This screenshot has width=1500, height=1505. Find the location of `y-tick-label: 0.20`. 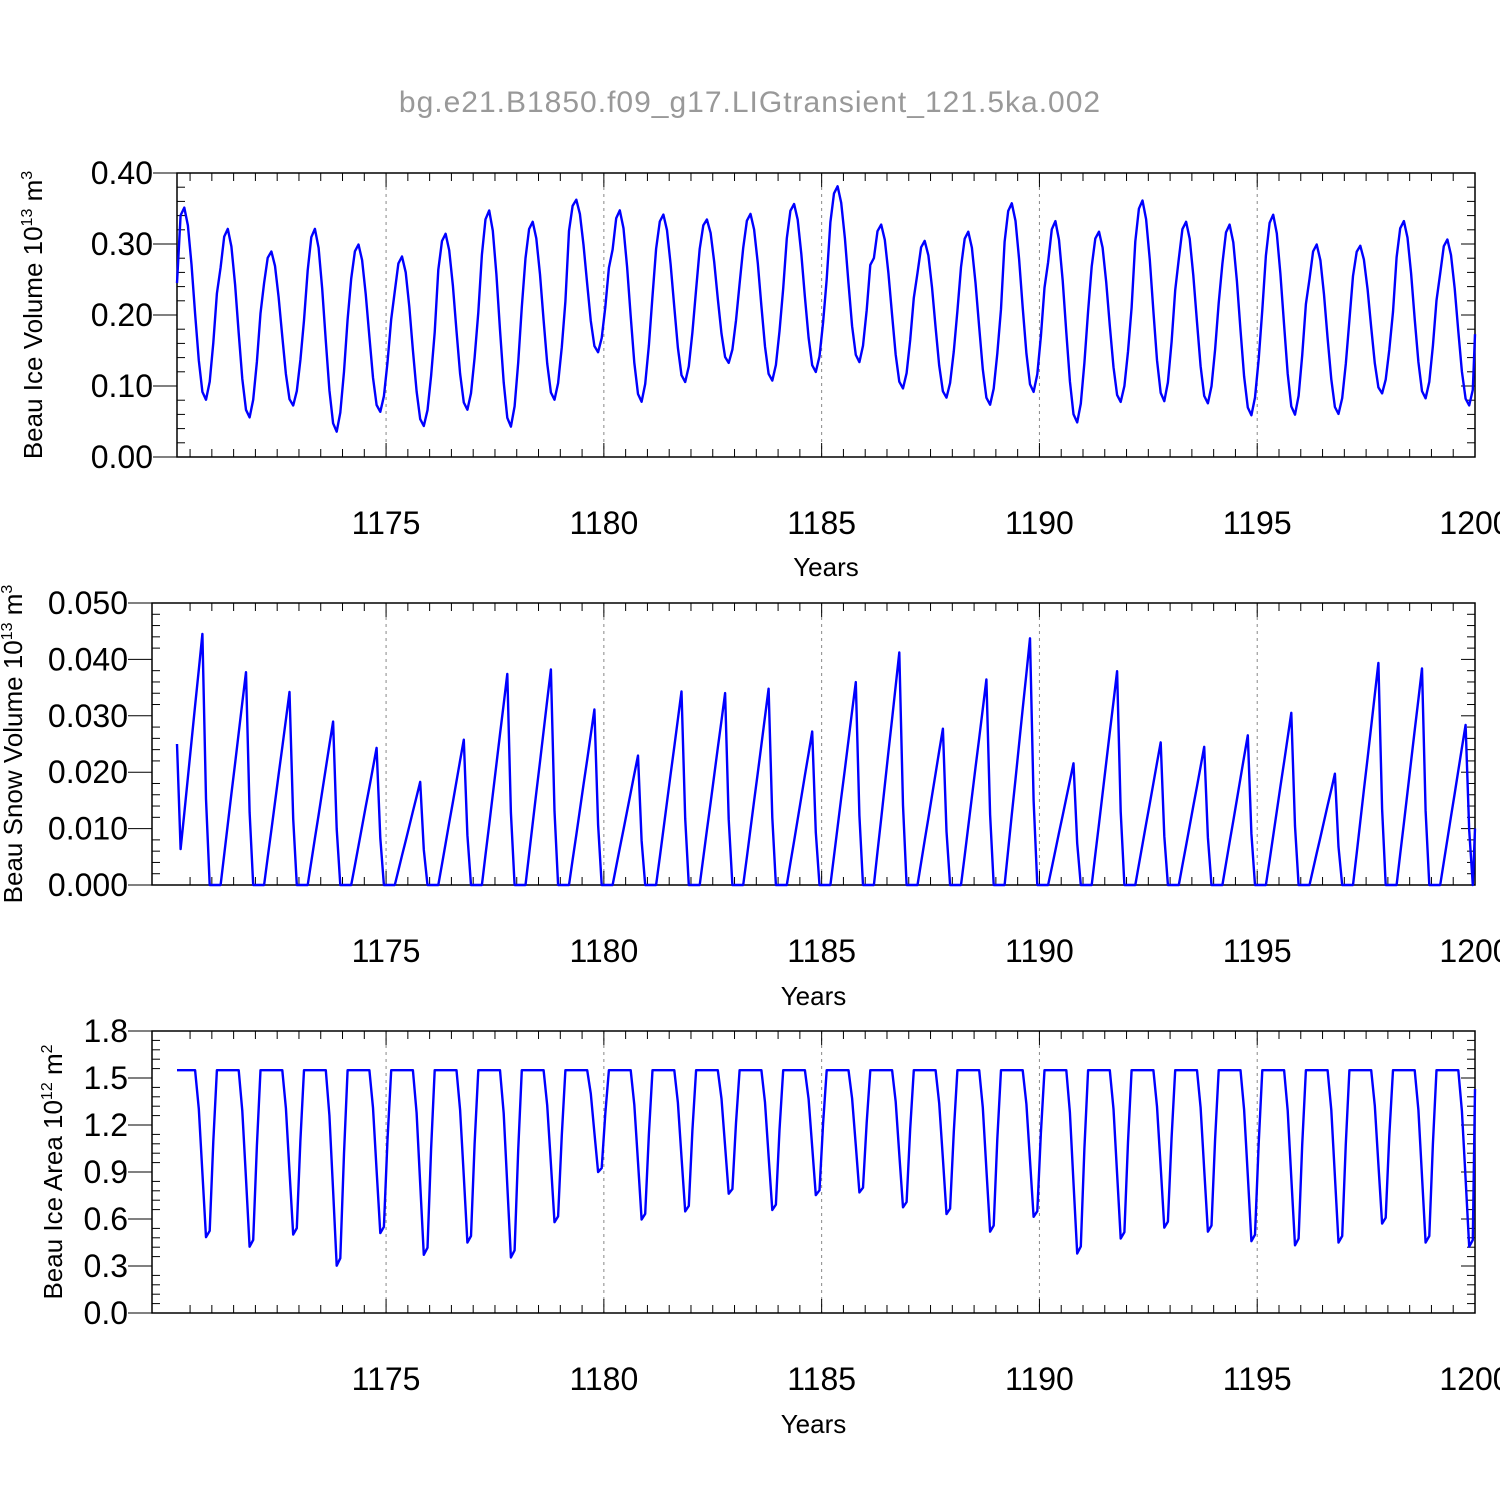

y-tick-label: 0.20 is located at coordinates (122, 315).